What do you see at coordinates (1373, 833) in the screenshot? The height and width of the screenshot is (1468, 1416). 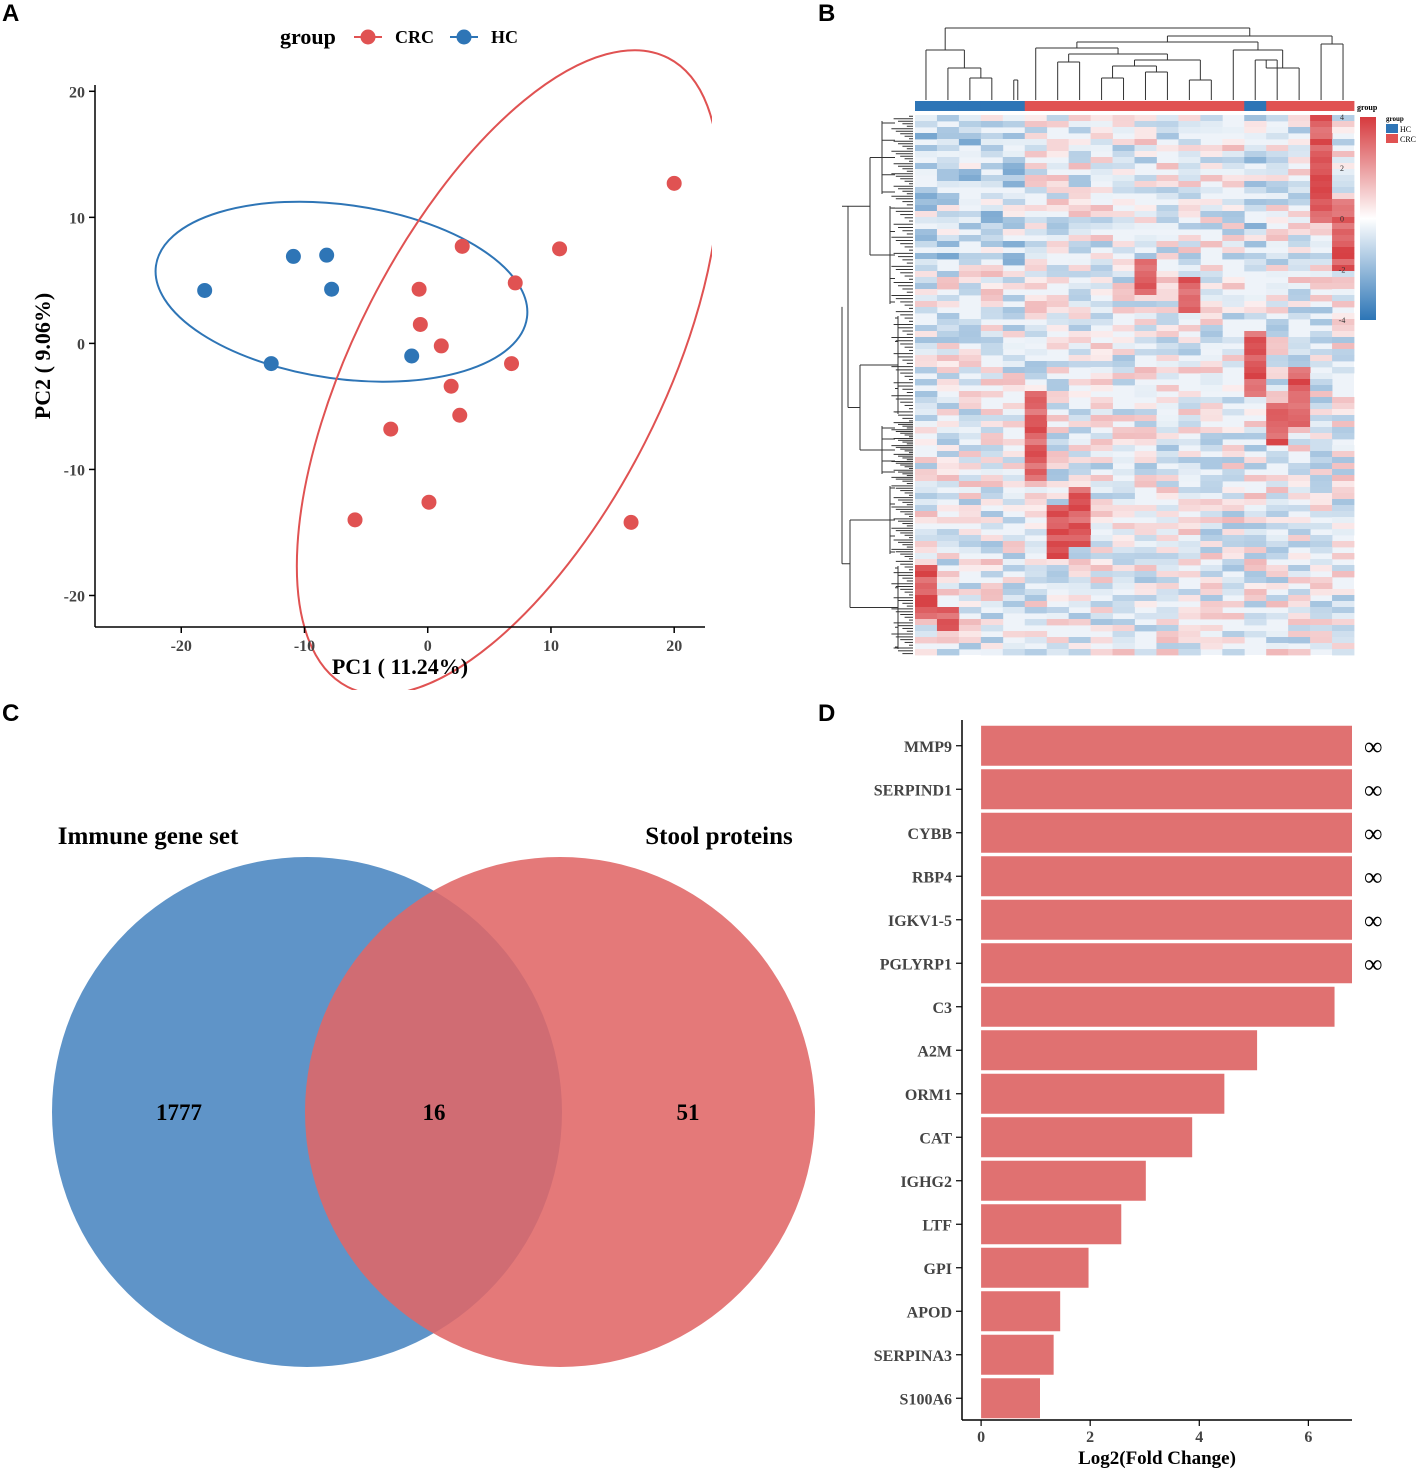 I see `bar-infinity-label: ∞` at bounding box center [1373, 833].